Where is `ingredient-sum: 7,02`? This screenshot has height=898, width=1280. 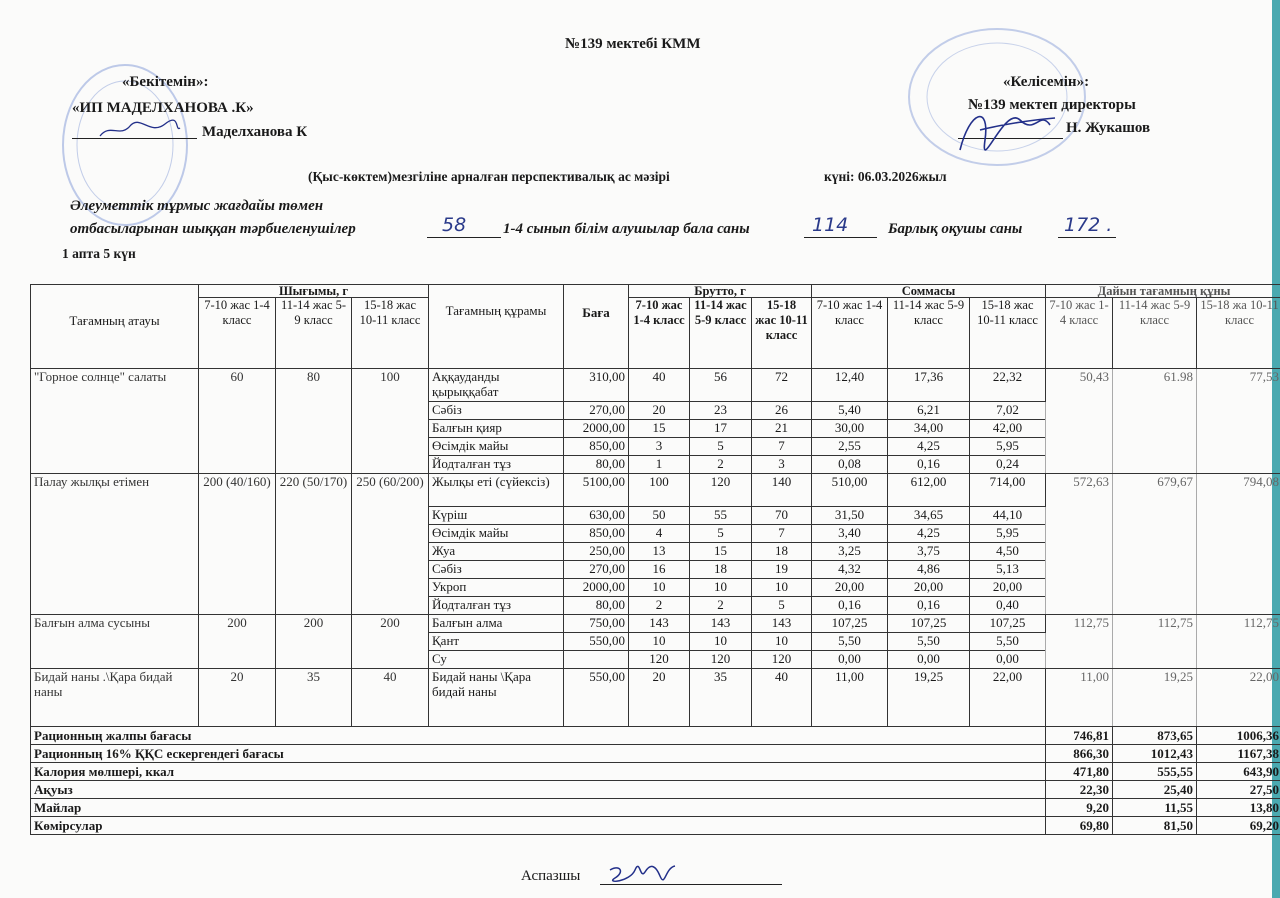
ingredient-sum: 7,02 is located at coordinates (1007, 410).